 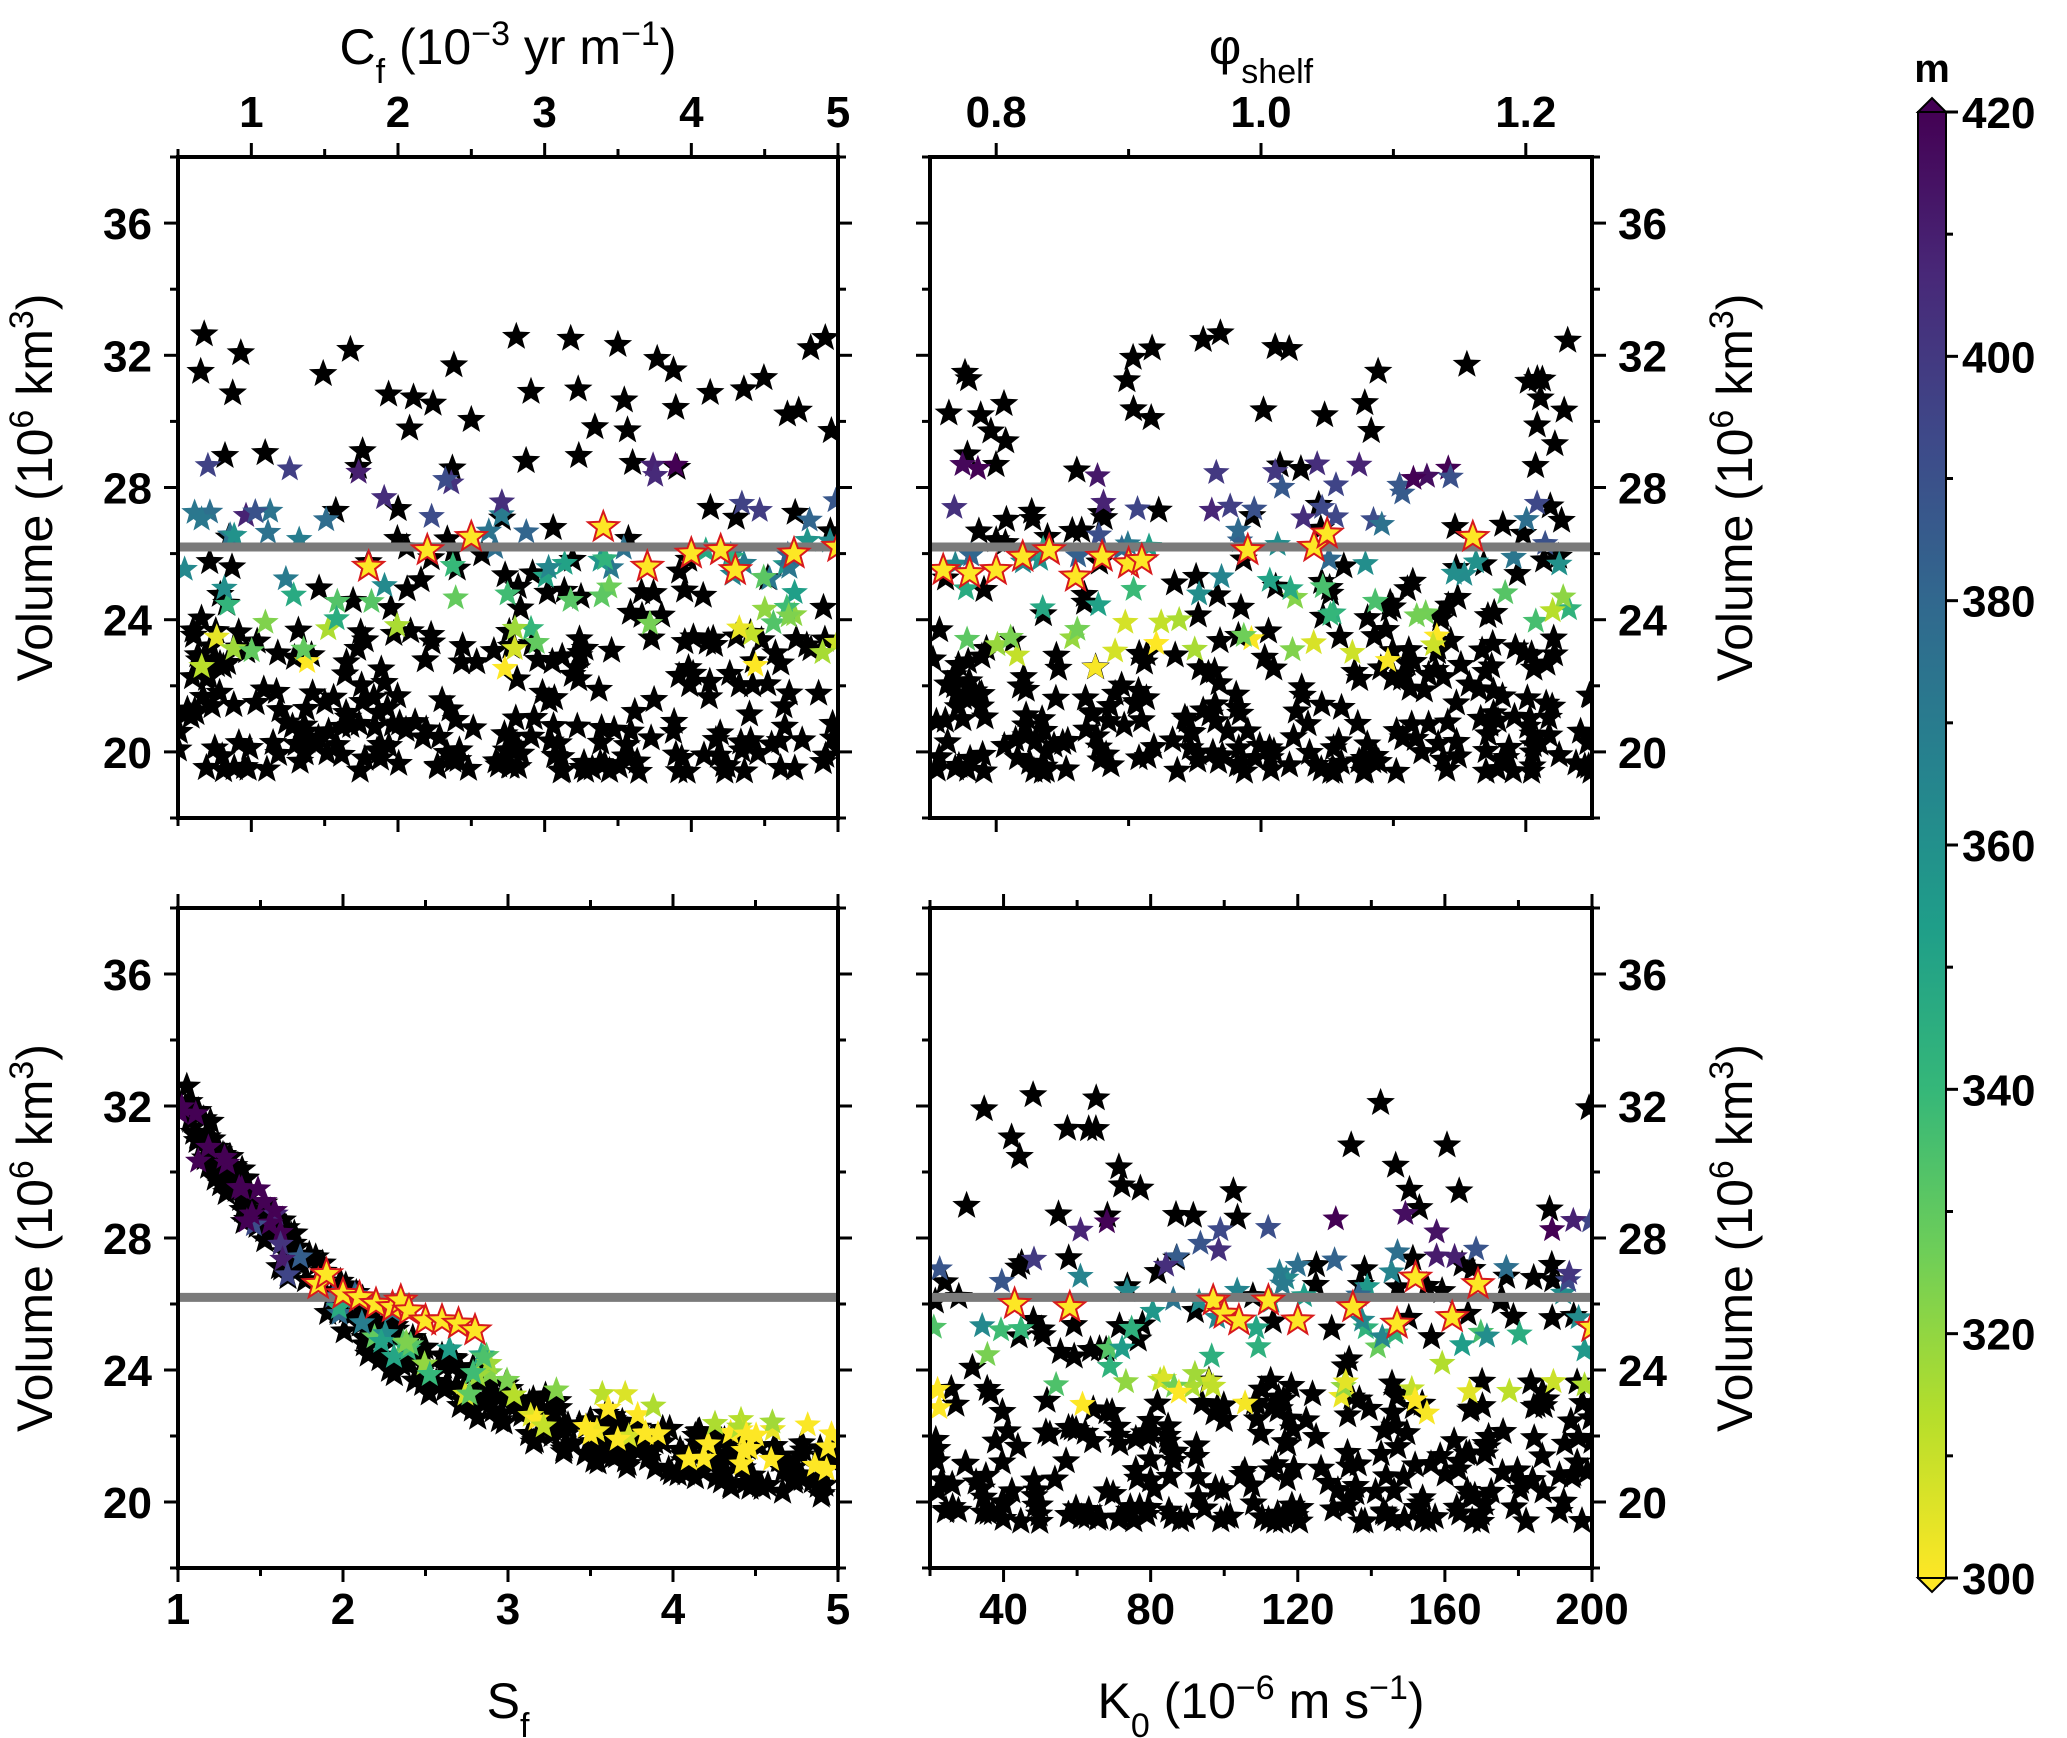 What do you see at coordinates (1932, 69) in the screenshot?
I see `colorbar-title: m` at bounding box center [1932, 69].